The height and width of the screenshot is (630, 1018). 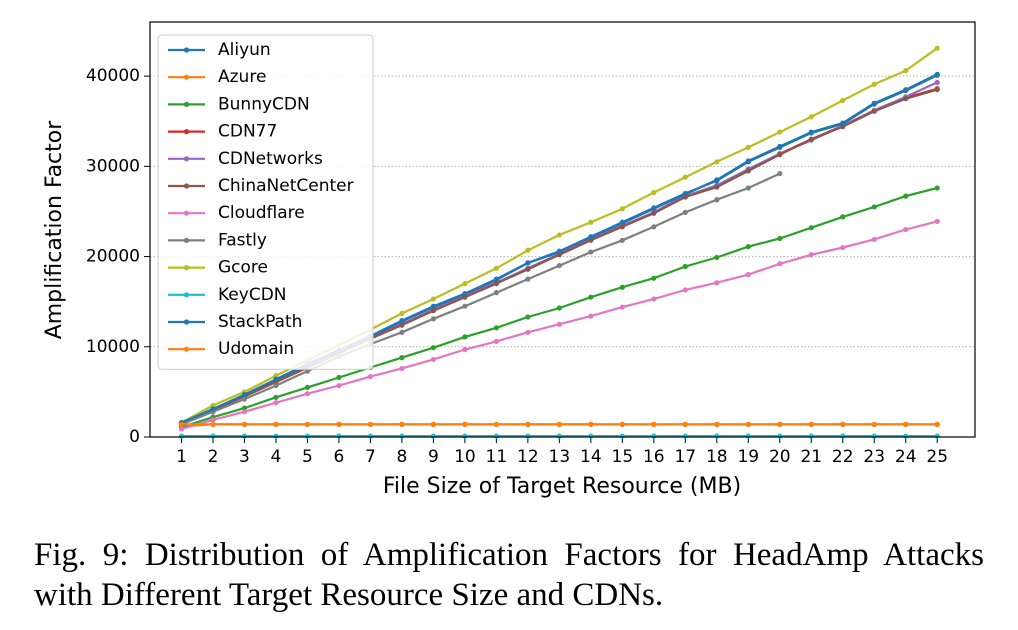 What do you see at coordinates (113, 166) in the screenshot?
I see `y-tick-label: 30000` at bounding box center [113, 166].